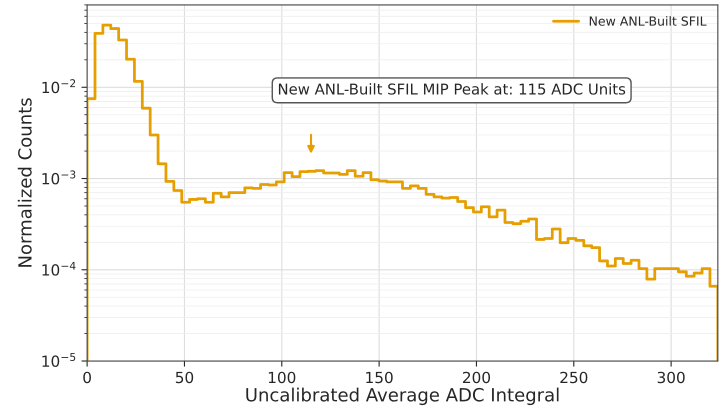 The width and height of the screenshot is (720, 407). Describe the element at coordinates (59, 269) in the screenshot. I see `y-tick-label: 10$^{−4}$` at that location.